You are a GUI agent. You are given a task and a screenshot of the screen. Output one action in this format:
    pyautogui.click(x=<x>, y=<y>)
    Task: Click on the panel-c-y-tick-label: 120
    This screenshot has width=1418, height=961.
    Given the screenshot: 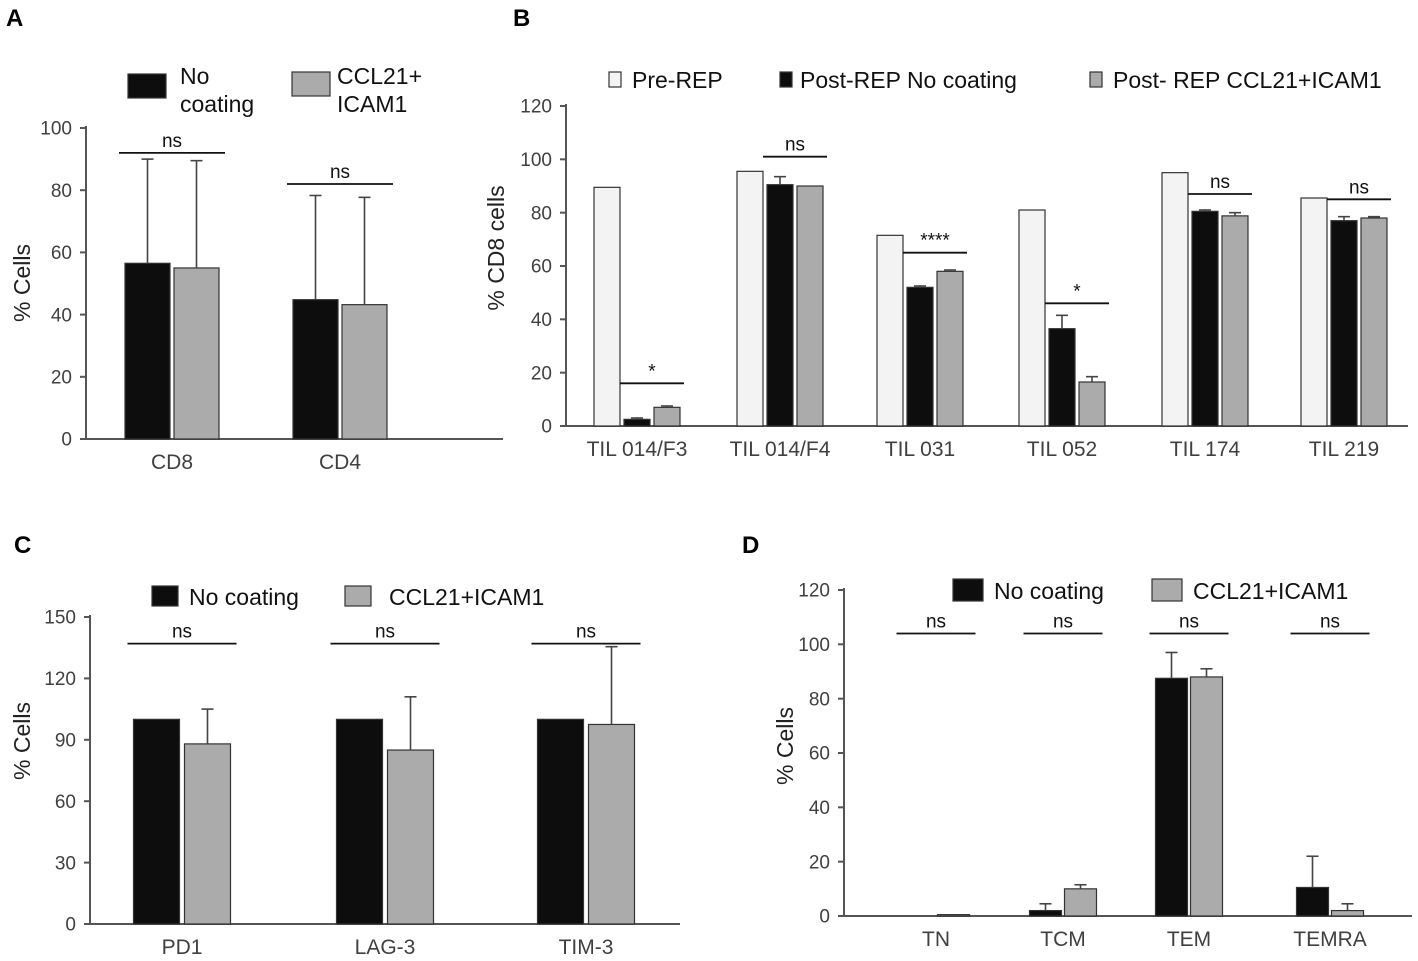 What is the action you would take?
    pyautogui.click(x=60, y=679)
    